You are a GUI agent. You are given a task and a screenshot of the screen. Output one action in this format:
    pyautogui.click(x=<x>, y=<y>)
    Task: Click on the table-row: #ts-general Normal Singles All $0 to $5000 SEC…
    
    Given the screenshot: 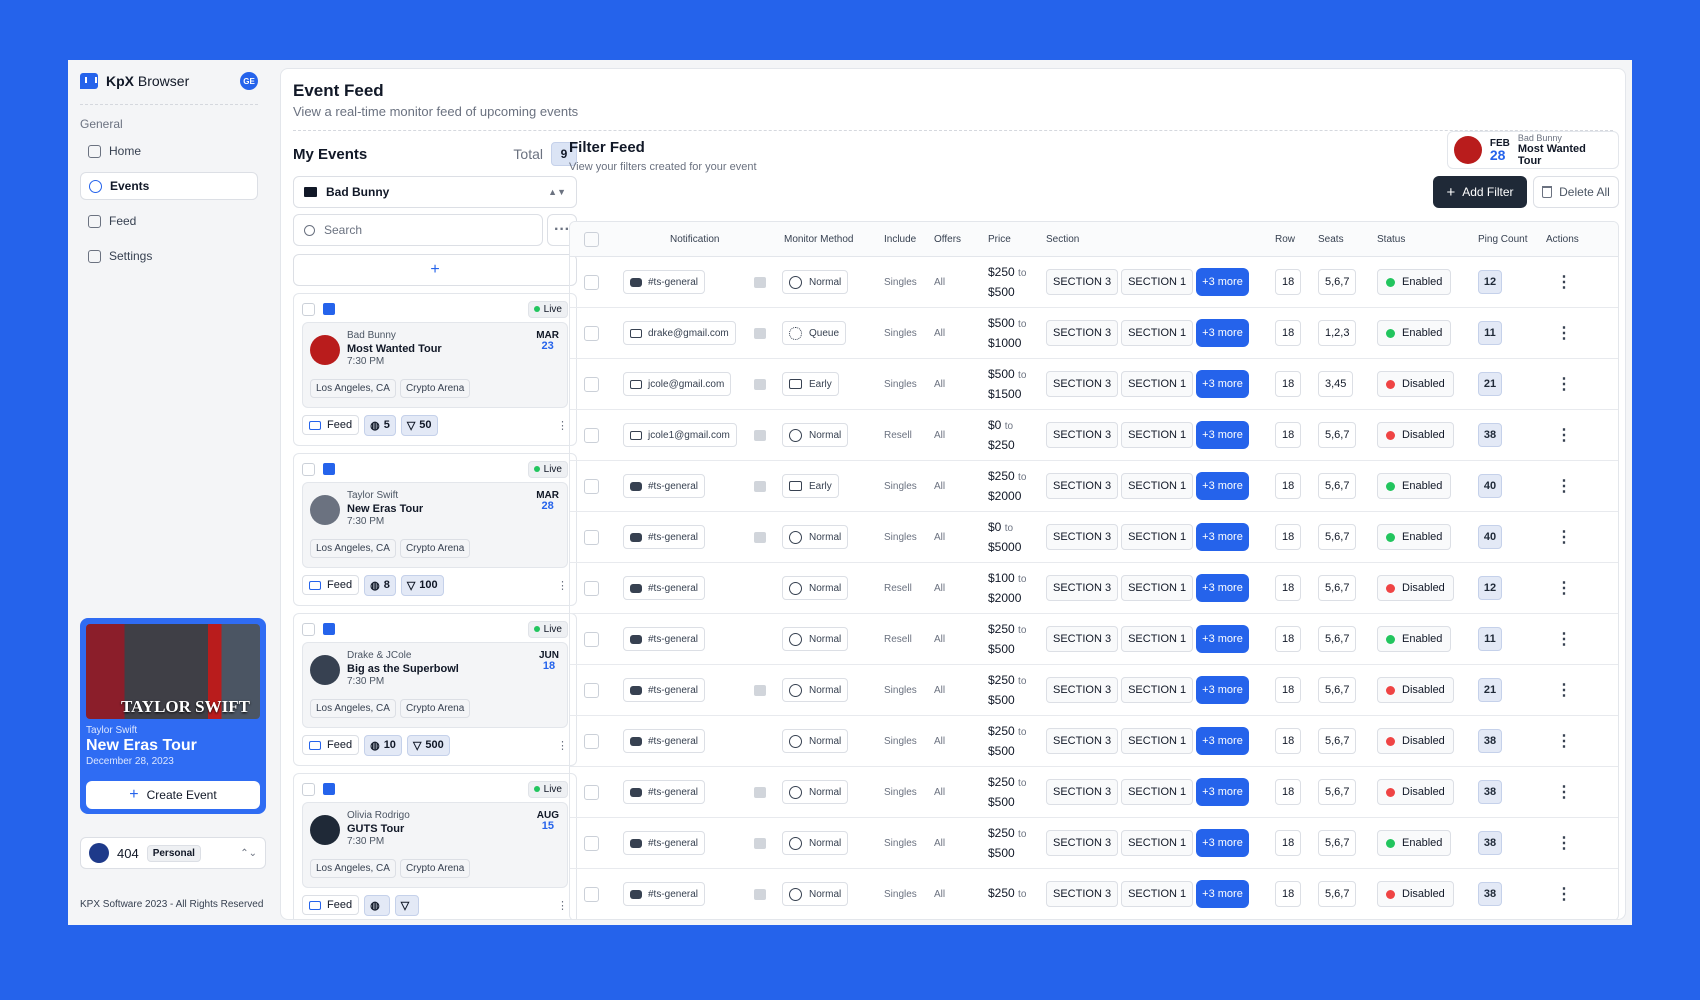 What is the action you would take?
    pyautogui.click(x=1094, y=537)
    